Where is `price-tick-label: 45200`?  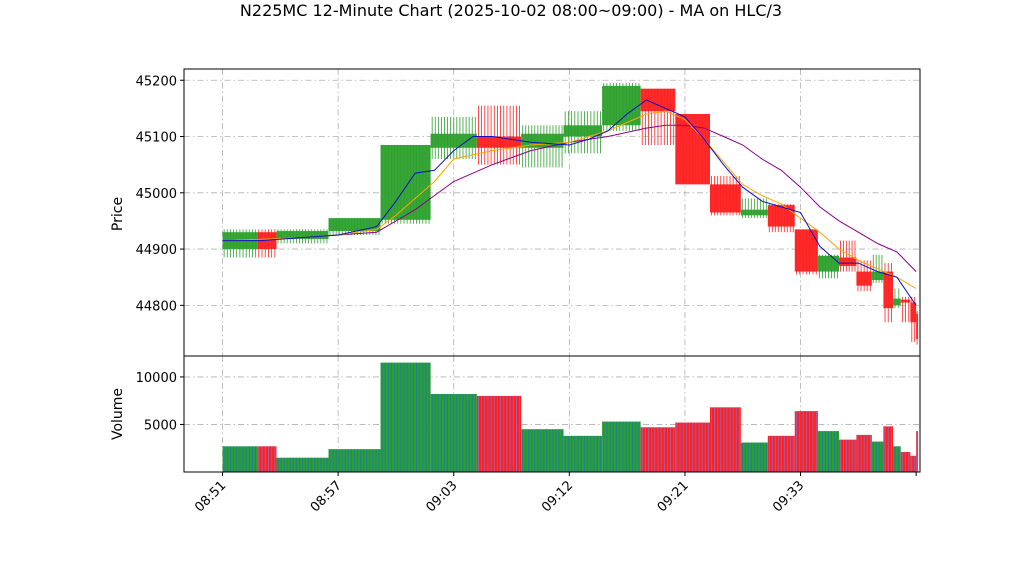 price-tick-label: 45200 is located at coordinates (156, 81).